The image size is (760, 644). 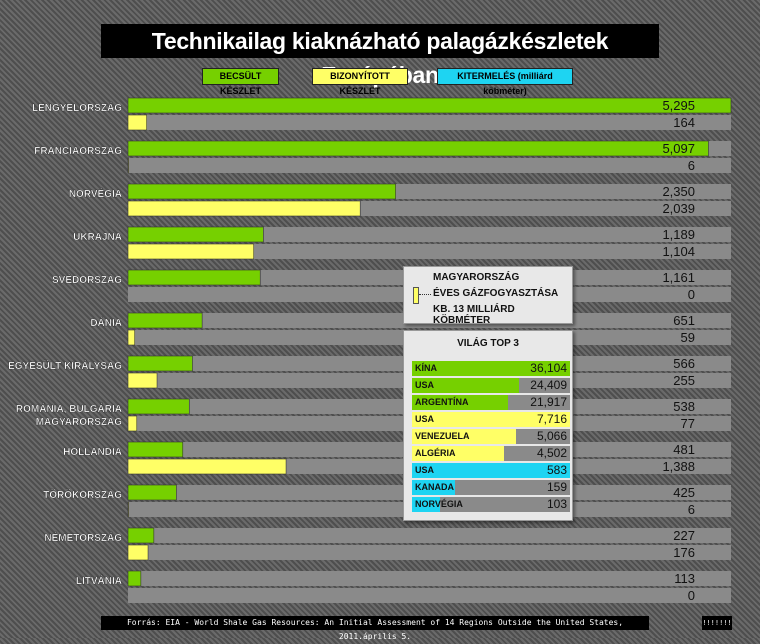 I want to click on top3-country-label: KANADA, so click(x=434, y=487).